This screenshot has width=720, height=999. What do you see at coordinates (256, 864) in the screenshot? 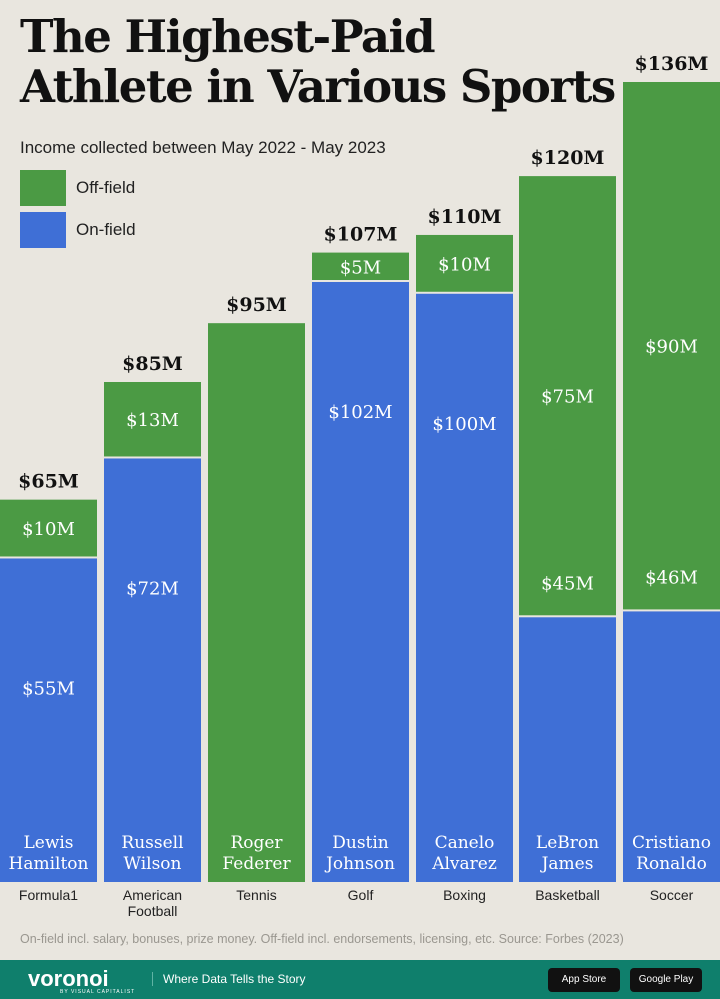
I see `athlete-last-name: Federer` at bounding box center [256, 864].